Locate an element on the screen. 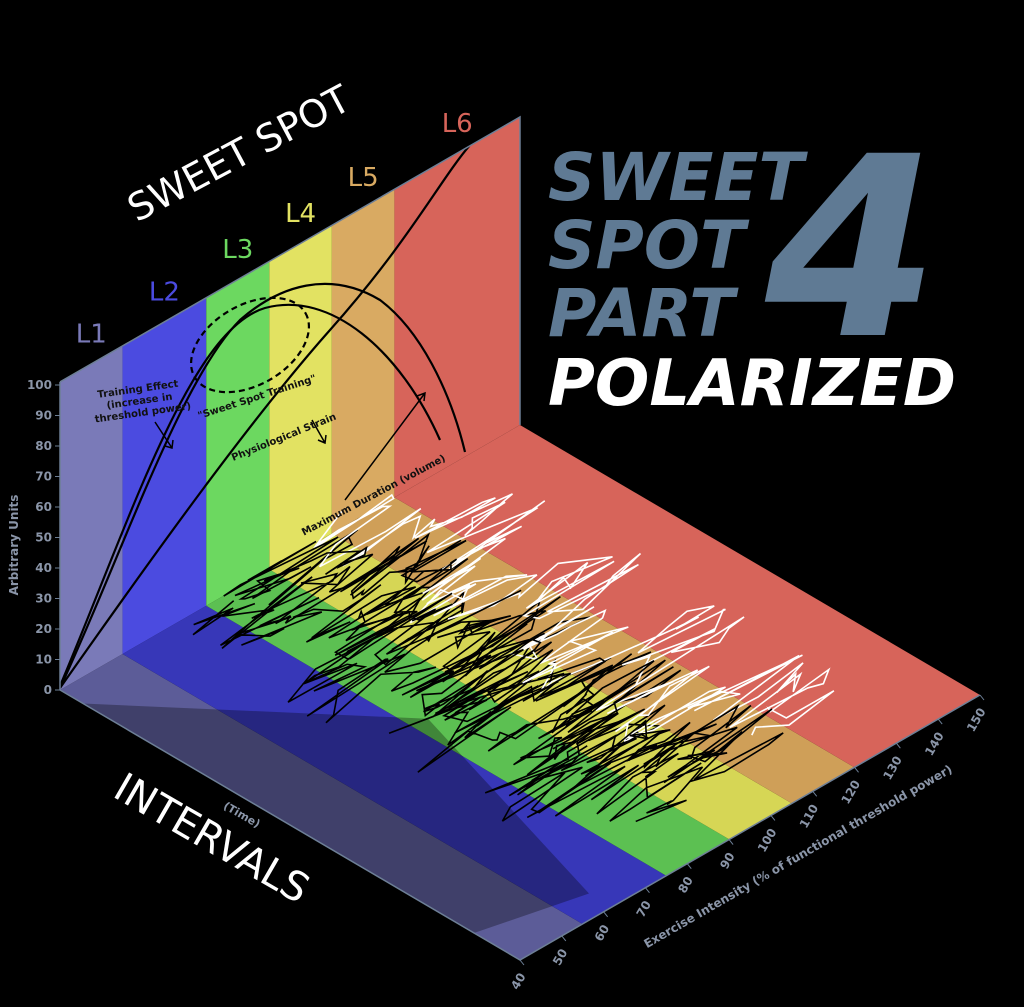  y-tick-label: 50 is located at coordinates (43, 538).